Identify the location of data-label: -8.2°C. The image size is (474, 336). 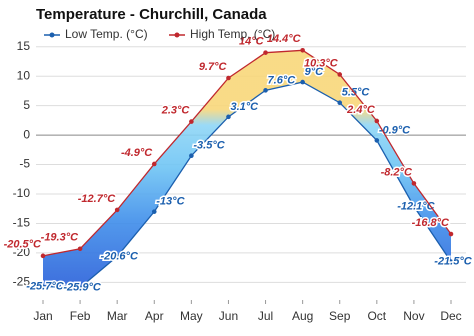
(397, 172).